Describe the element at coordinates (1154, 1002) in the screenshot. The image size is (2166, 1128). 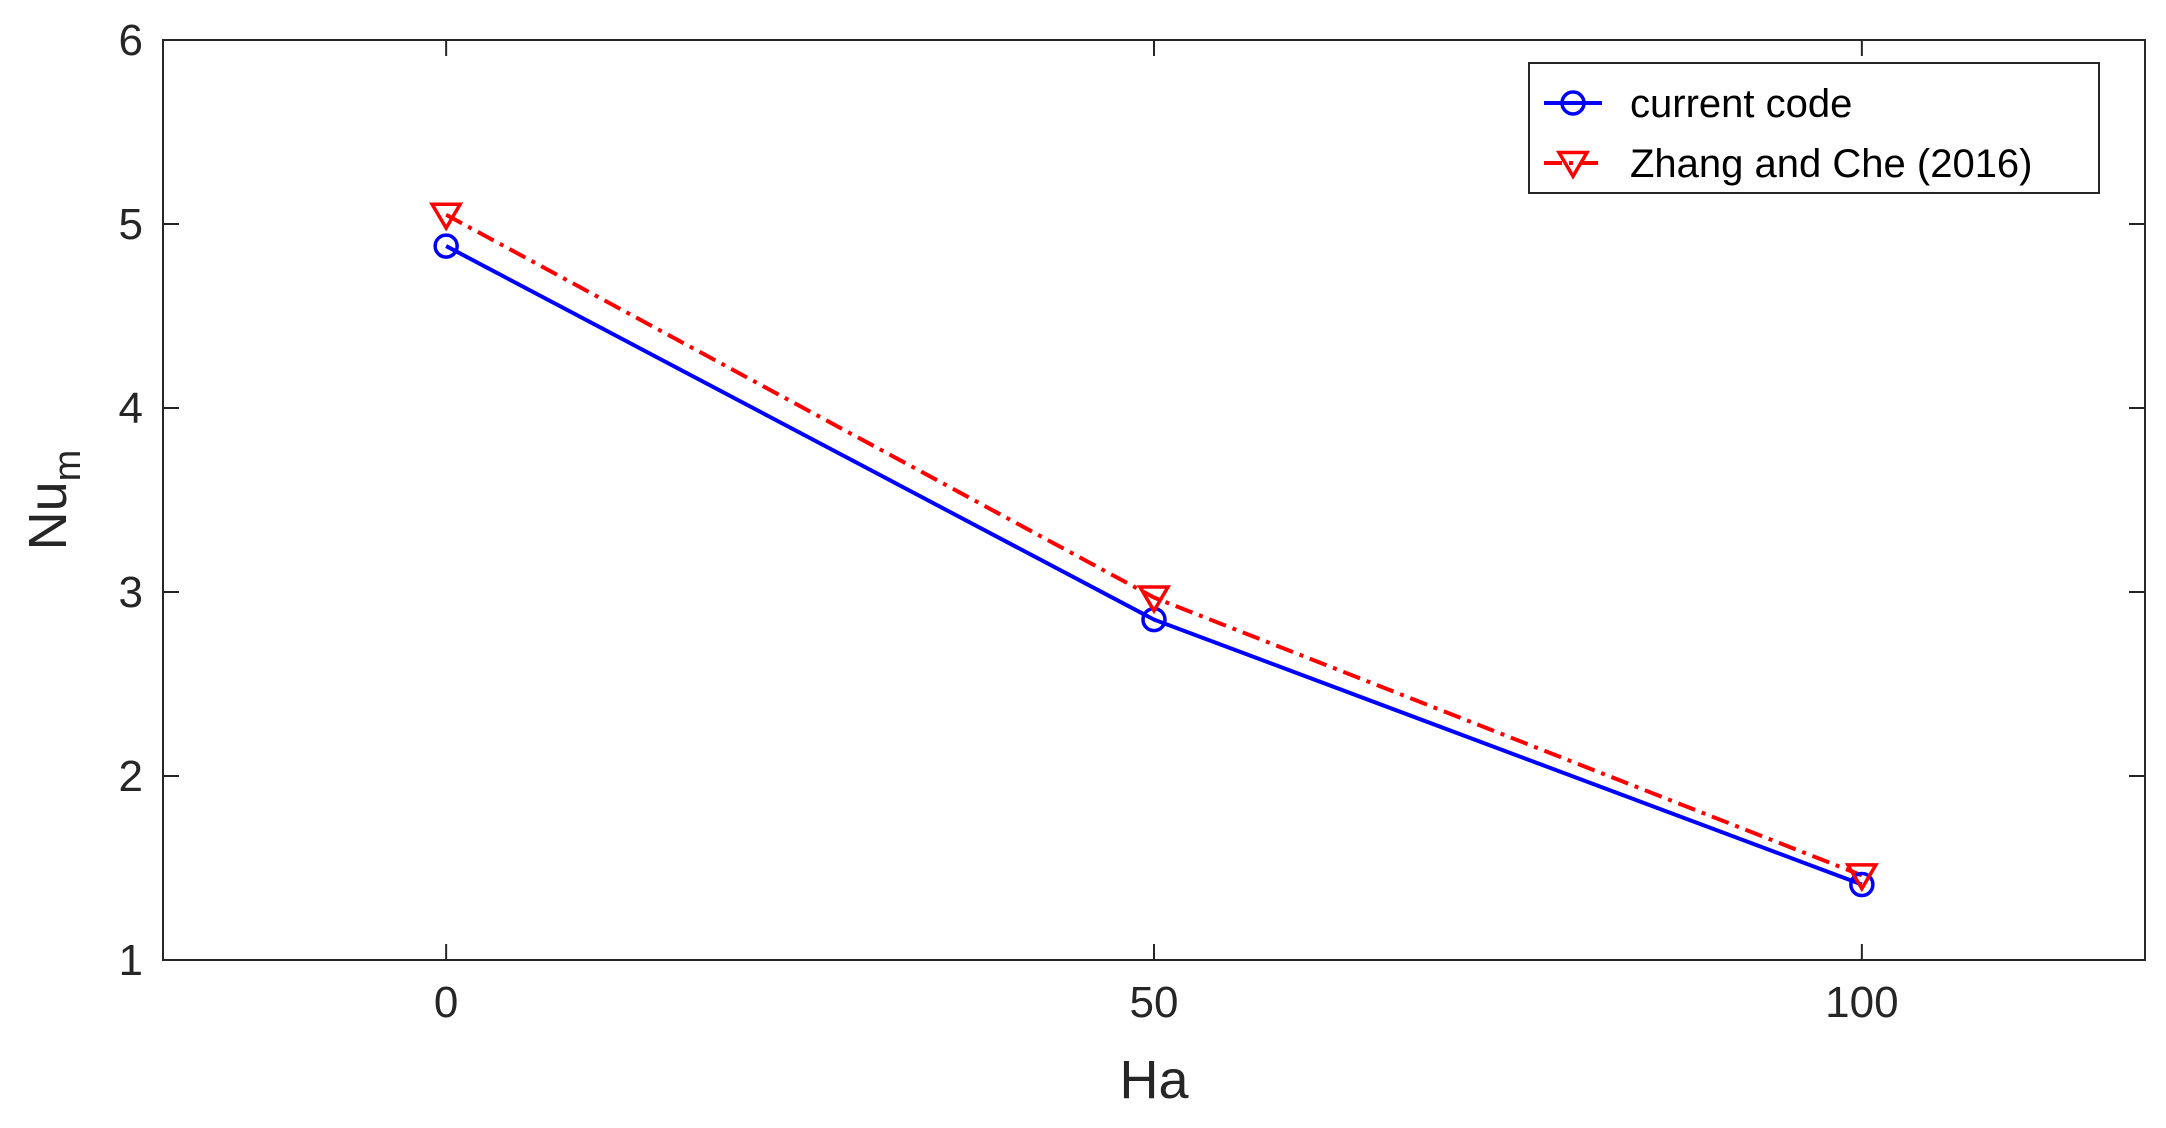
I see `x-tick-label: 50` at that location.